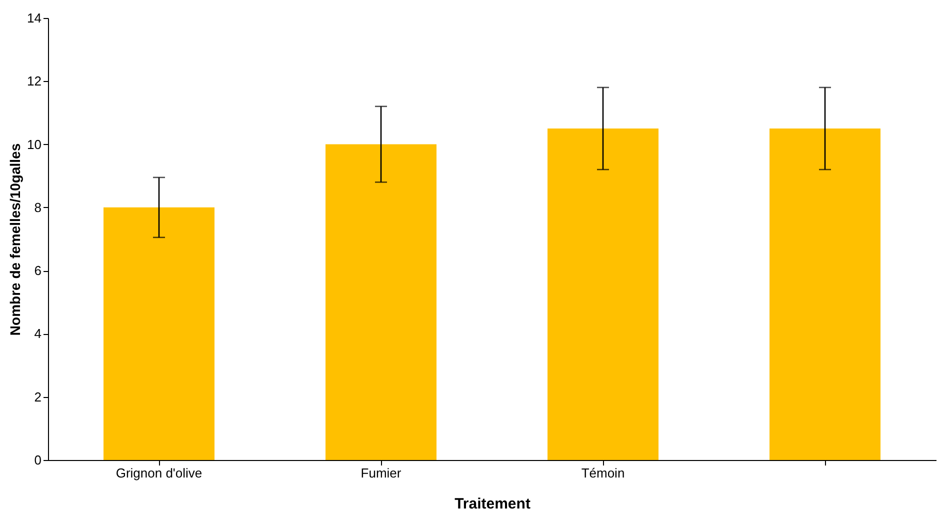 The image size is (946, 517). Describe the element at coordinates (381, 473) in the screenshot. I see `x-tick-label: Fumier` at that location.